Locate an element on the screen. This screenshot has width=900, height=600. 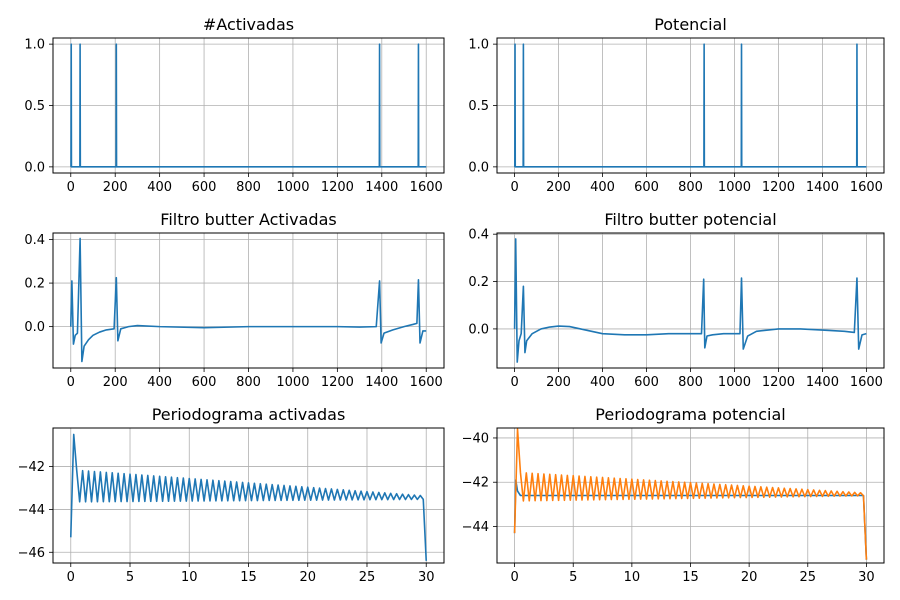
subplot-title: Potencial is located at coordinates (690, 24).